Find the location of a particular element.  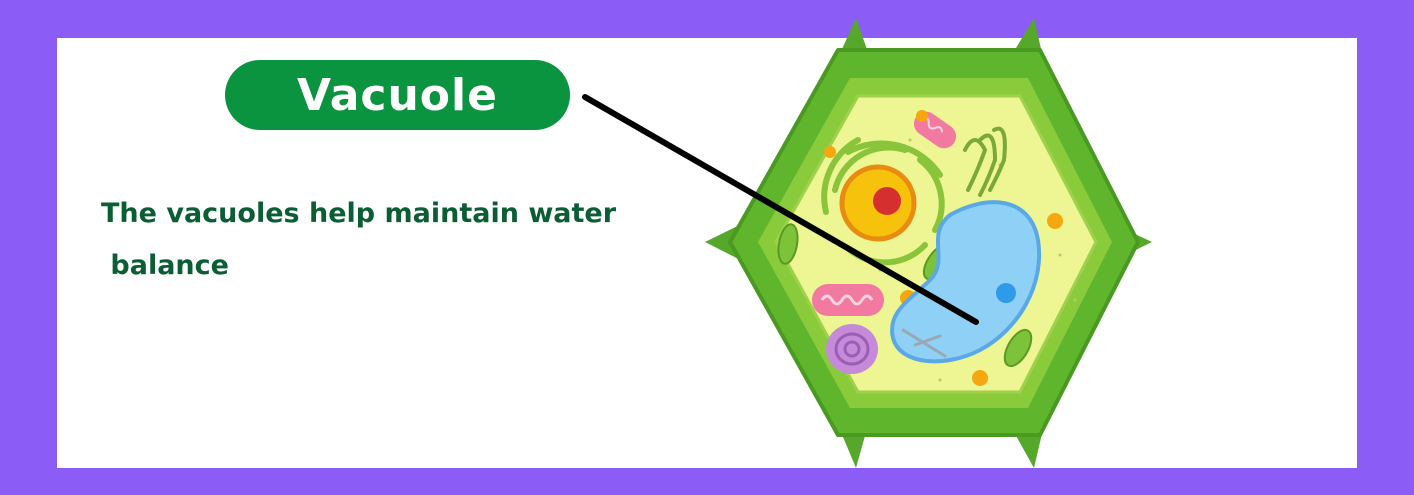

vacuole-dot is located at coordinates (1006, 293).